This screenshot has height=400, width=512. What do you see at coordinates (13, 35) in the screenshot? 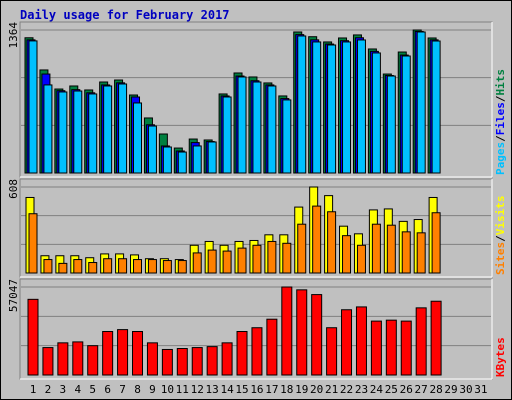
I see `y-tick-label: 1364` at bounding box center [13, 35].